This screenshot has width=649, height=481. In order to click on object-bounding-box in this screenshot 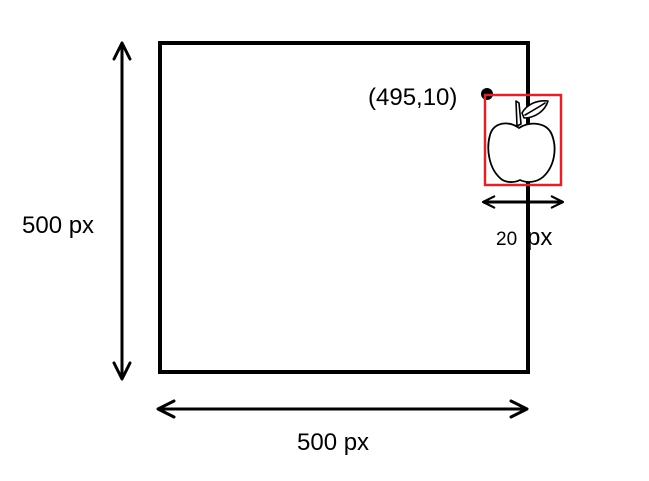, I will do `click(523, 140)`.